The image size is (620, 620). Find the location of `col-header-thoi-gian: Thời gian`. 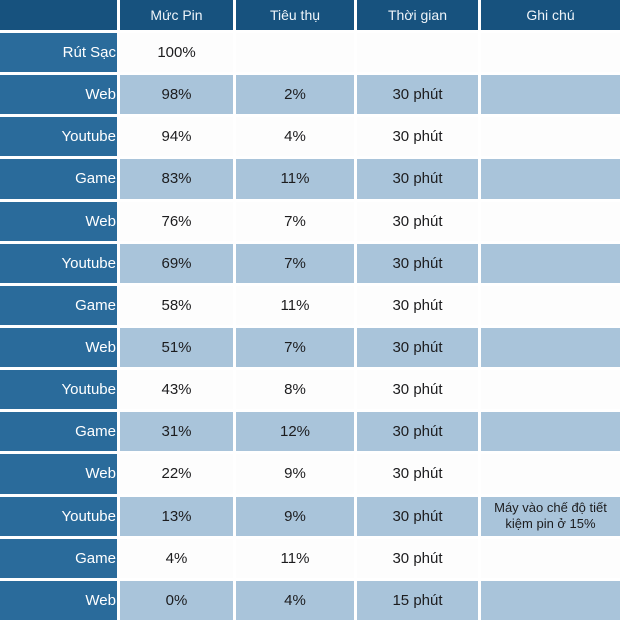

col-header-thoi-gian: Thời gian is located at coordinates (417, 15).